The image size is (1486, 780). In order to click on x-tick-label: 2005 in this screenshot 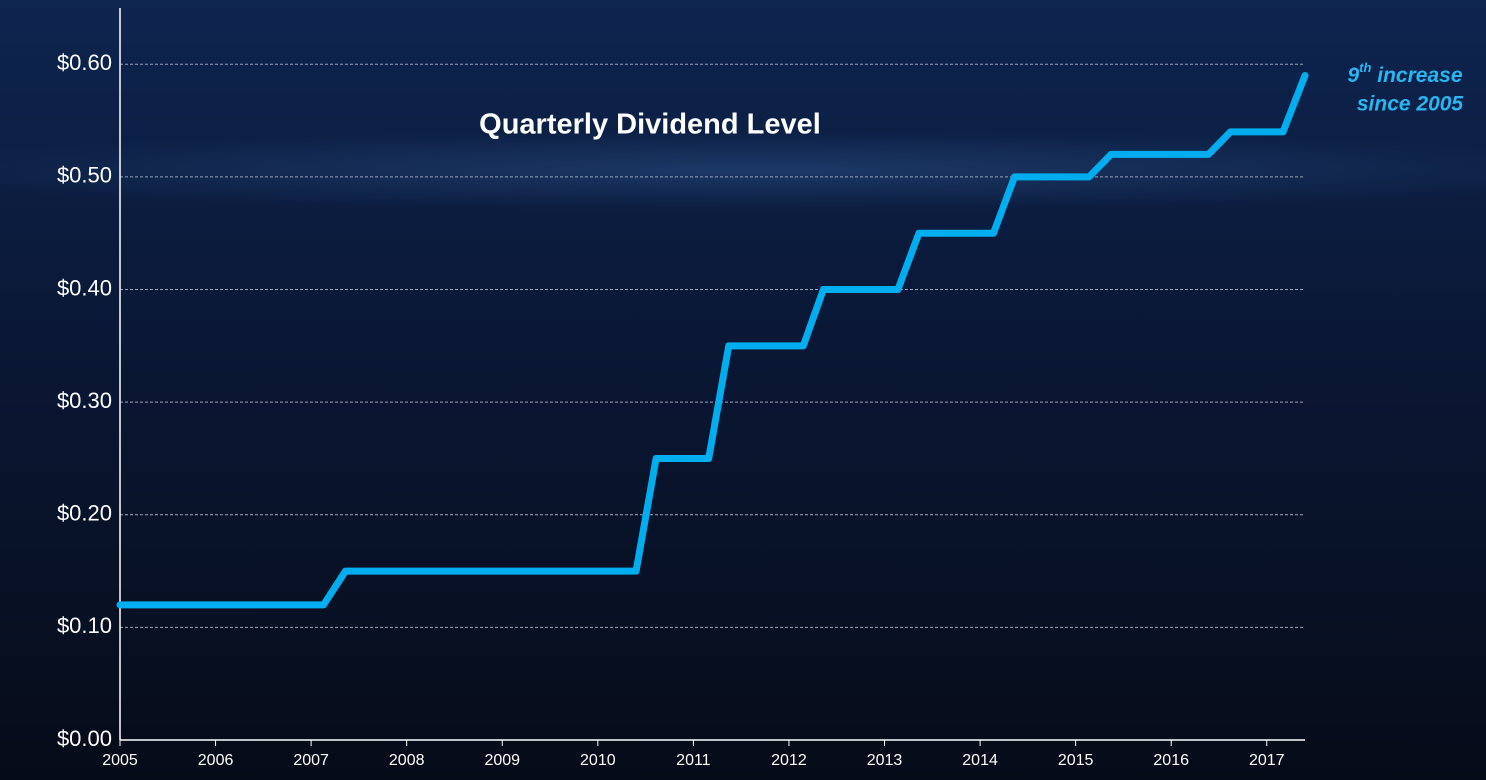, I will do `click(120, 760)`.